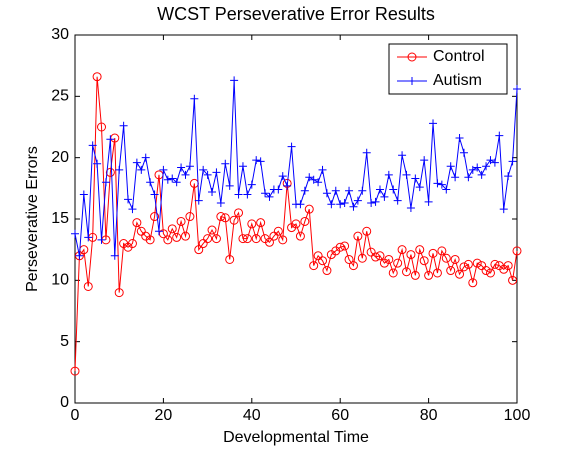 The width and height of the screenshot is (571, 450). I want to click on legend-box, so click(448, 69).